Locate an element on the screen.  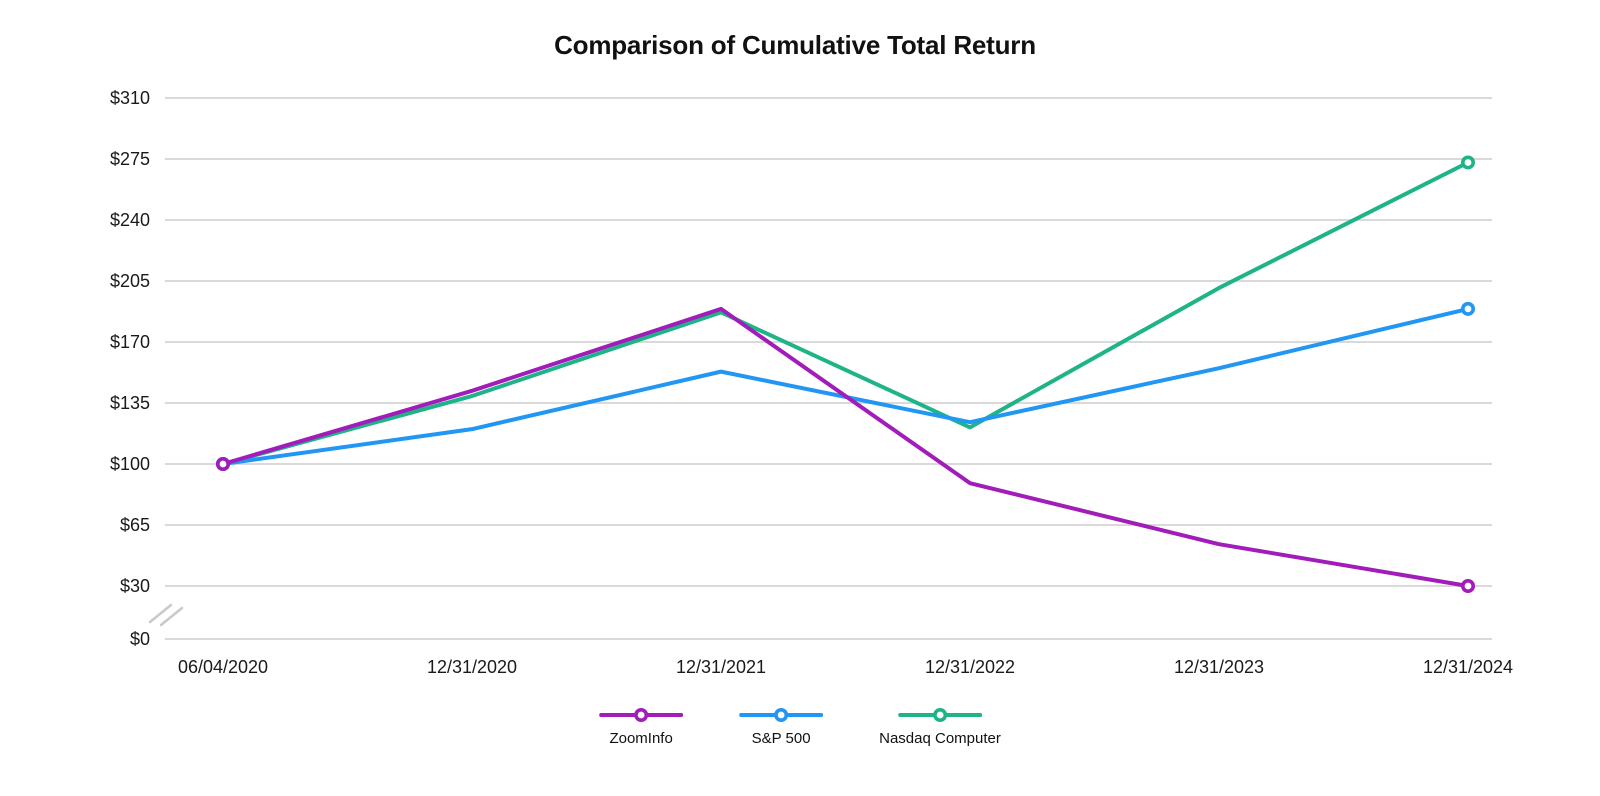
legend-label: ZoomInfo is located at coordinates (641, 738).